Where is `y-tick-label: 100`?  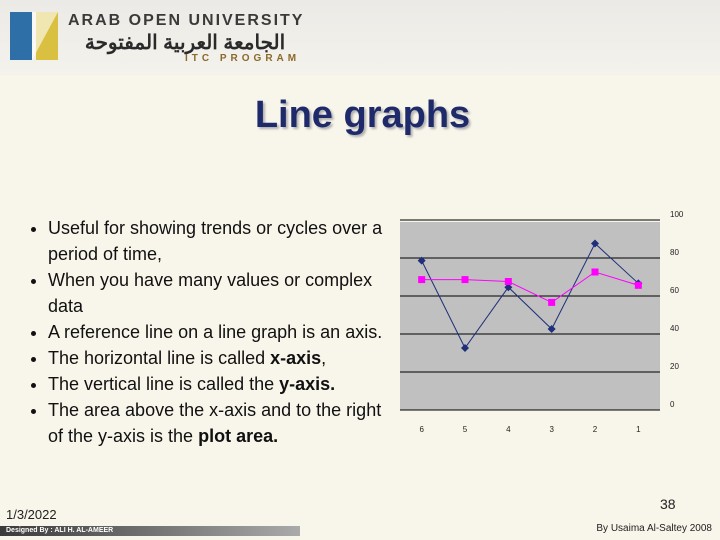 y-tick-label: 100 is located at coordinates (677, 214).